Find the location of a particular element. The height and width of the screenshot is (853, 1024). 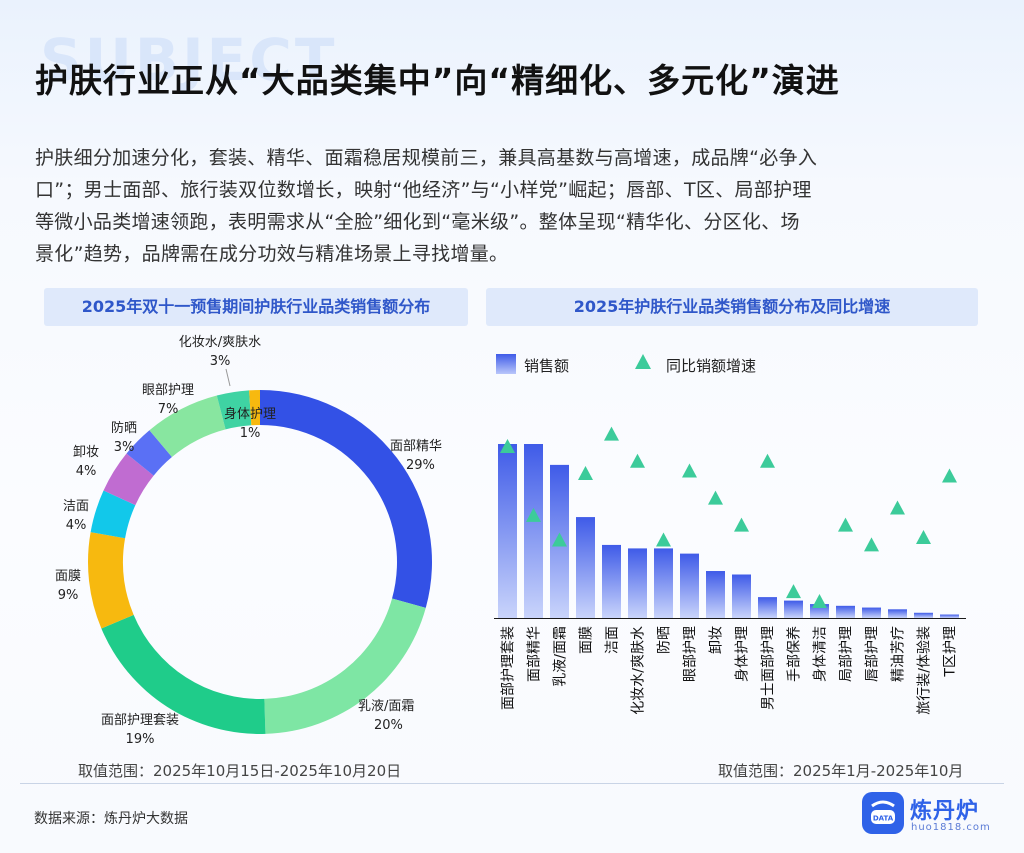

category-tick-label: 乳液/面霜 is located at coordinates (561, 656).